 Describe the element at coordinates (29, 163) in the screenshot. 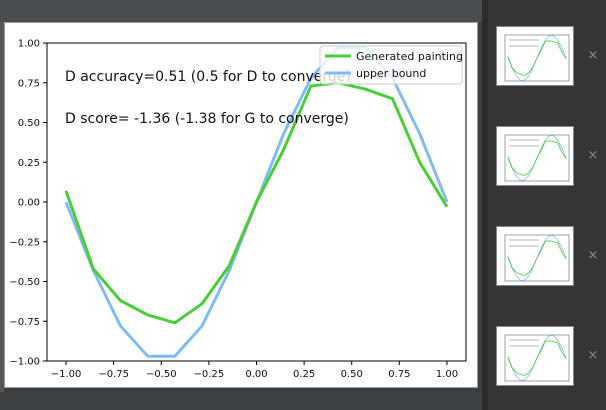

I see `y-tick-label: 0.25` at that location.